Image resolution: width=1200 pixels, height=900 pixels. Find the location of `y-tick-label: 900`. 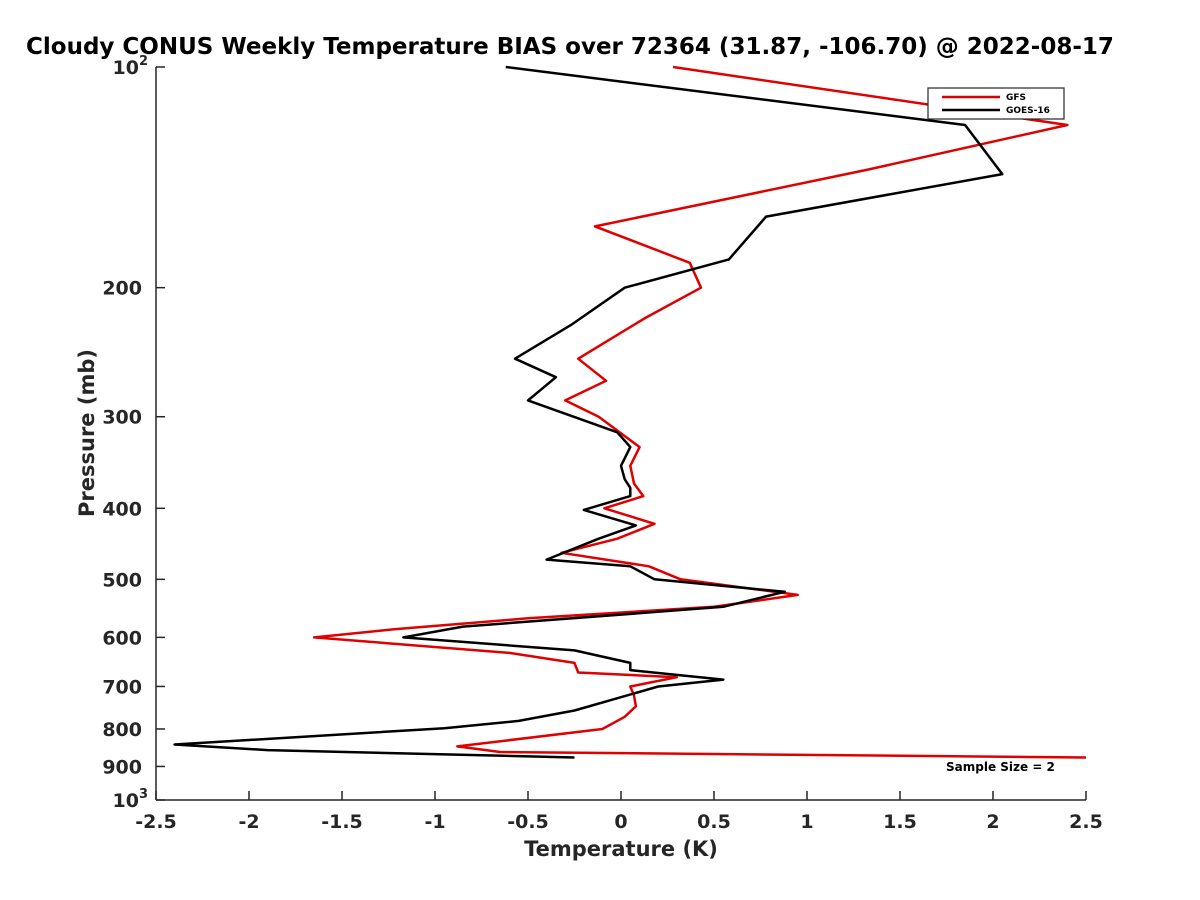

y-tick-label: 900 is located at coordinates (122, 767).